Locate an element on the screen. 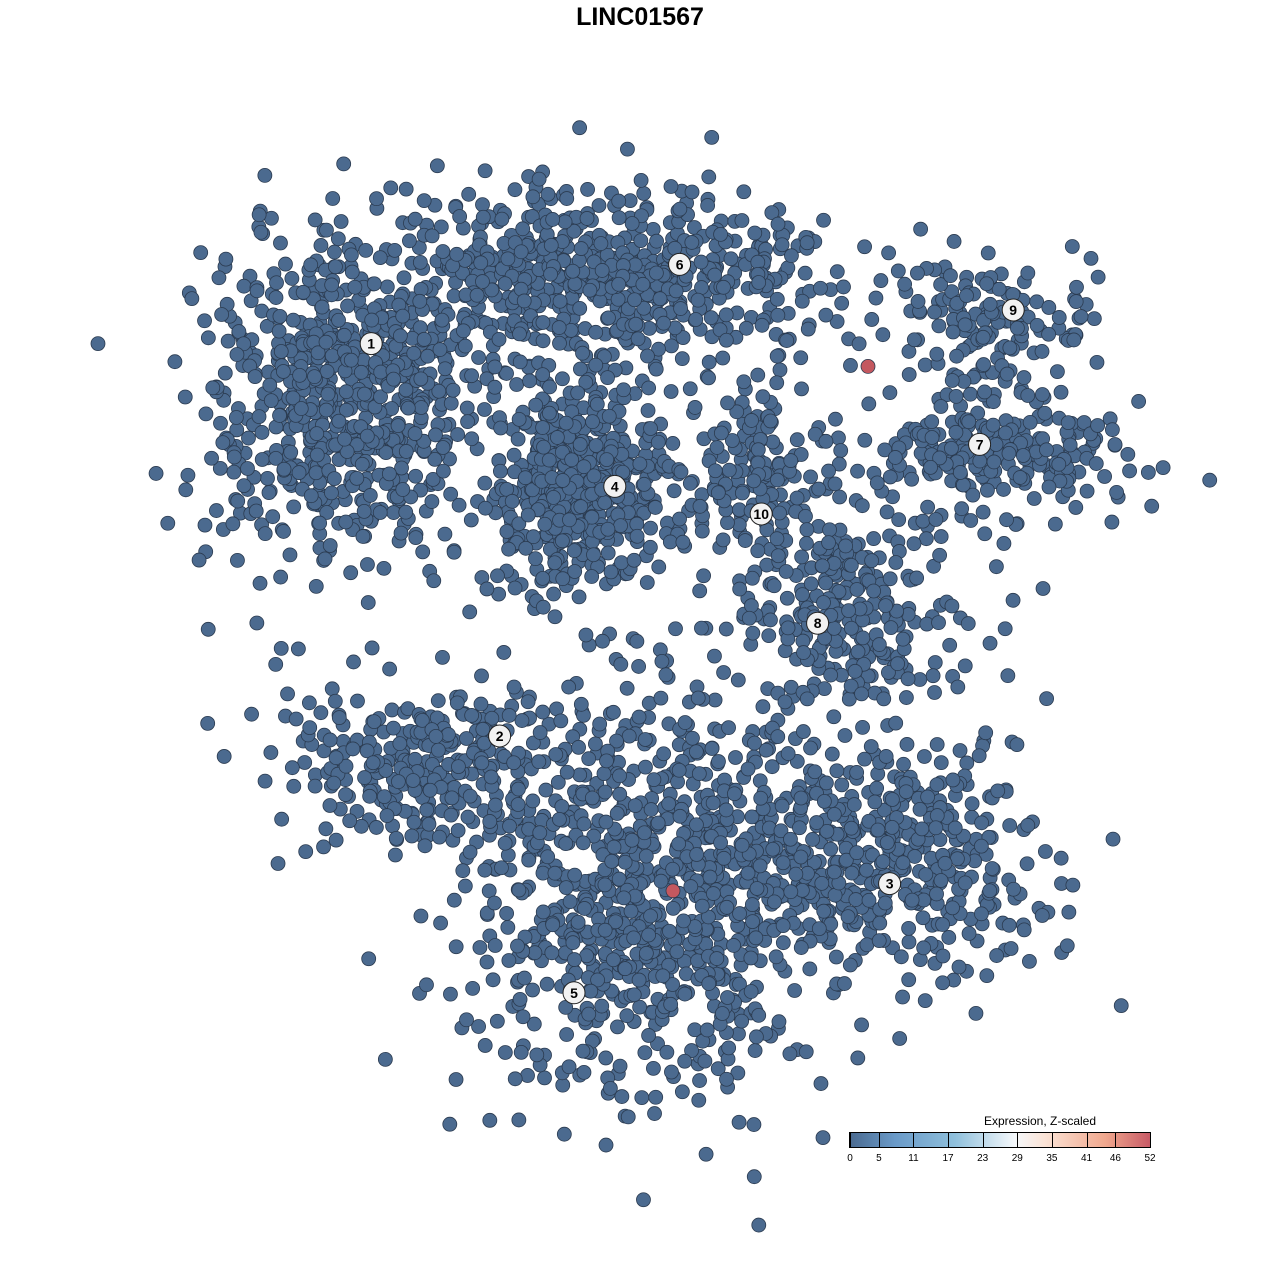 The height and width of the screenshot is (1280, 1280). colorbar-tick-label: 11 is located at coordinates (913, 1158).